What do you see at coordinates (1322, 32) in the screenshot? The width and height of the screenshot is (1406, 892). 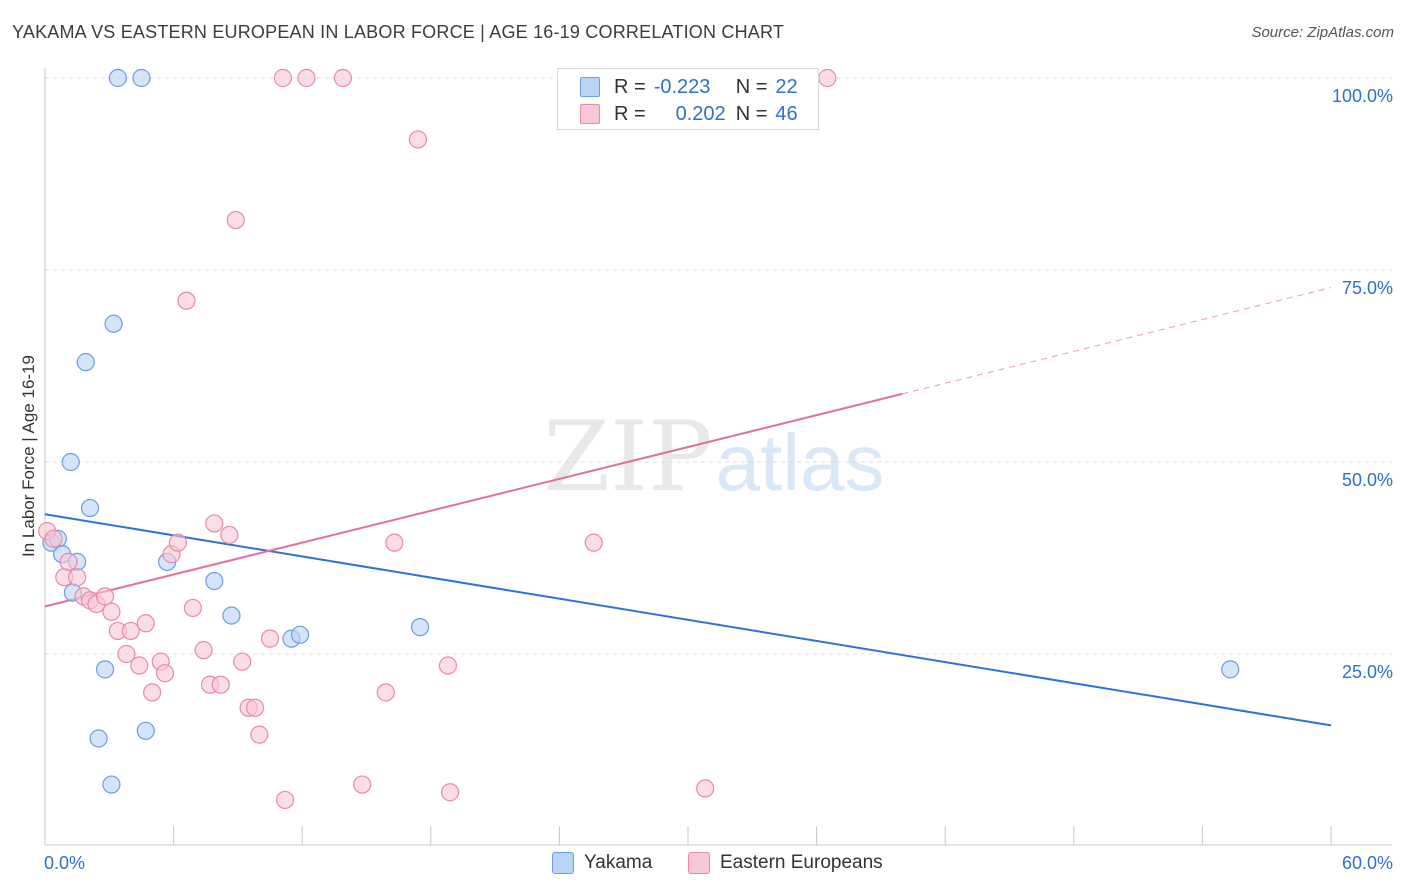 I see `source-label: Source: ZipAtlas.com` at bounding box center [1322, 32].